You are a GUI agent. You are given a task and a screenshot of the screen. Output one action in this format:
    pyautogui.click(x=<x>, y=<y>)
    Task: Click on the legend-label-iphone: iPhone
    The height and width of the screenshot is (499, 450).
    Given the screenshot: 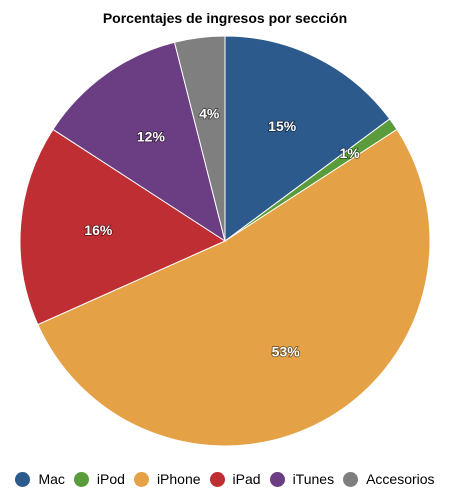 What is the action you would take?
    pyautogui.click(x=178, y=479)
    